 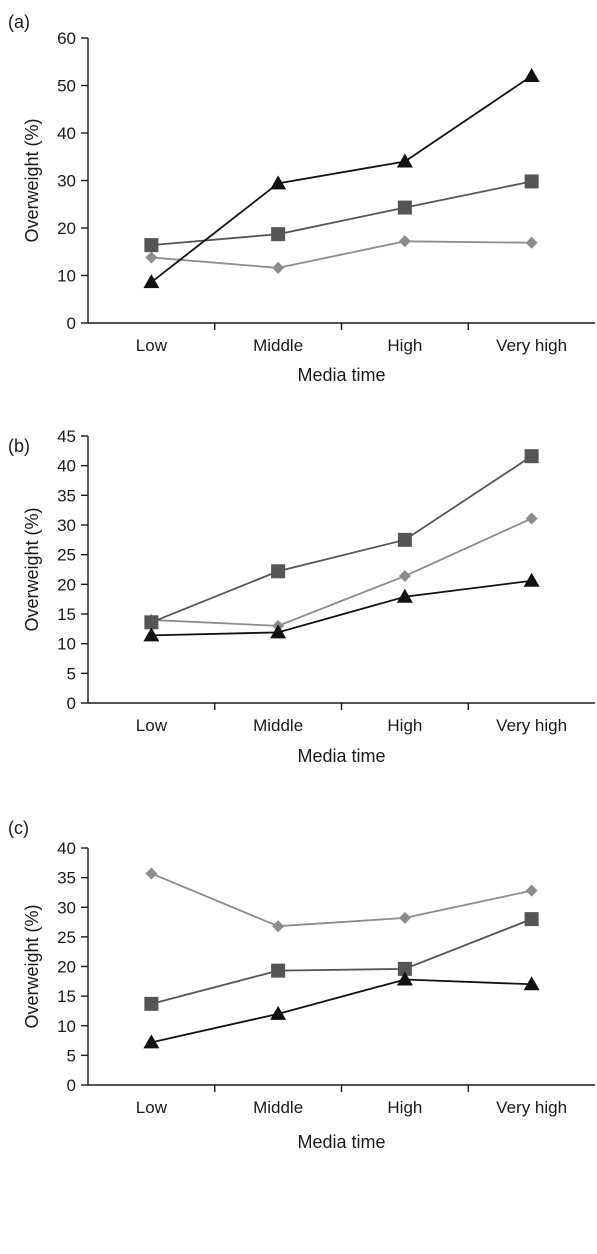 What do you see at coordinates (66, 436) in the screenshot?
I see `y-tick-label: 45` at bounding box center [66, 436].